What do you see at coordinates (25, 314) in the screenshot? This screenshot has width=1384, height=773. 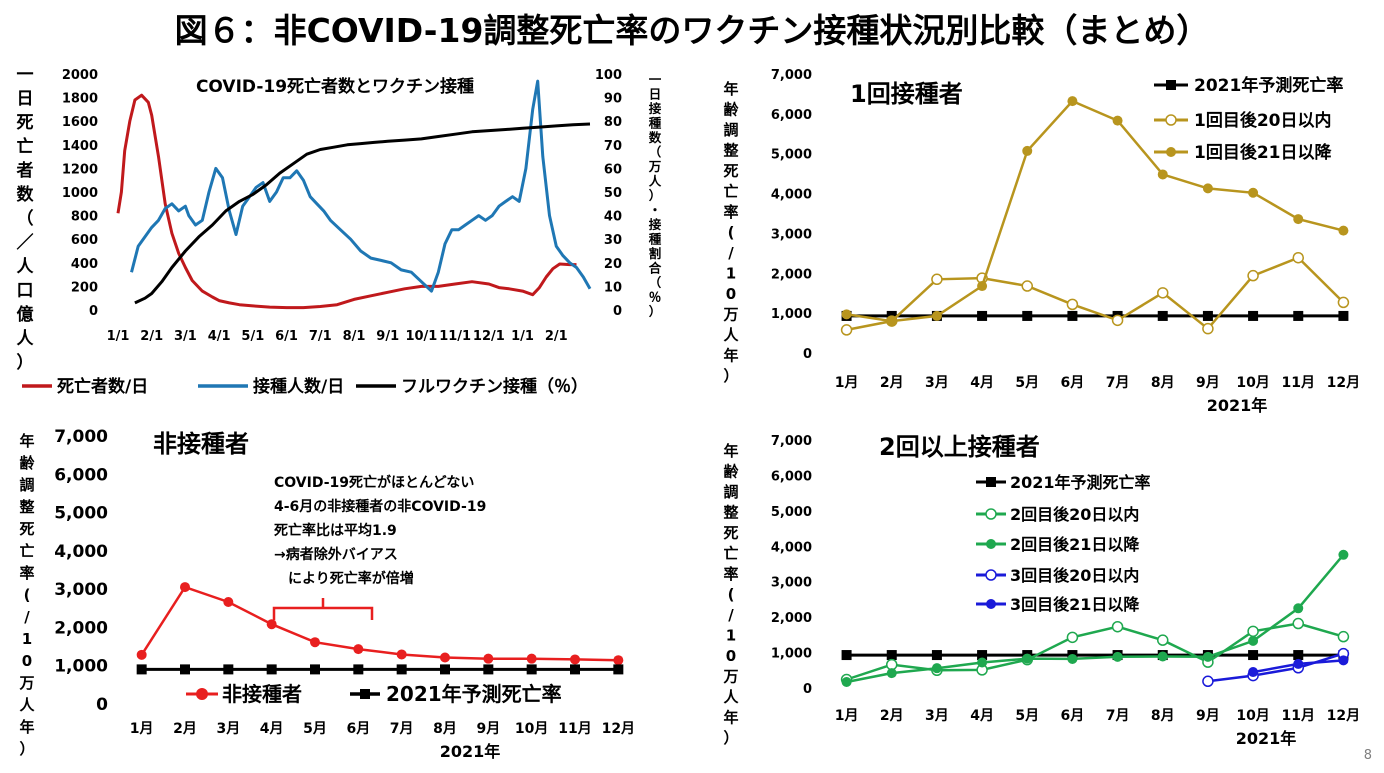 I see `y-left-axis-title-char: 億` at bounding box center [25, 314].